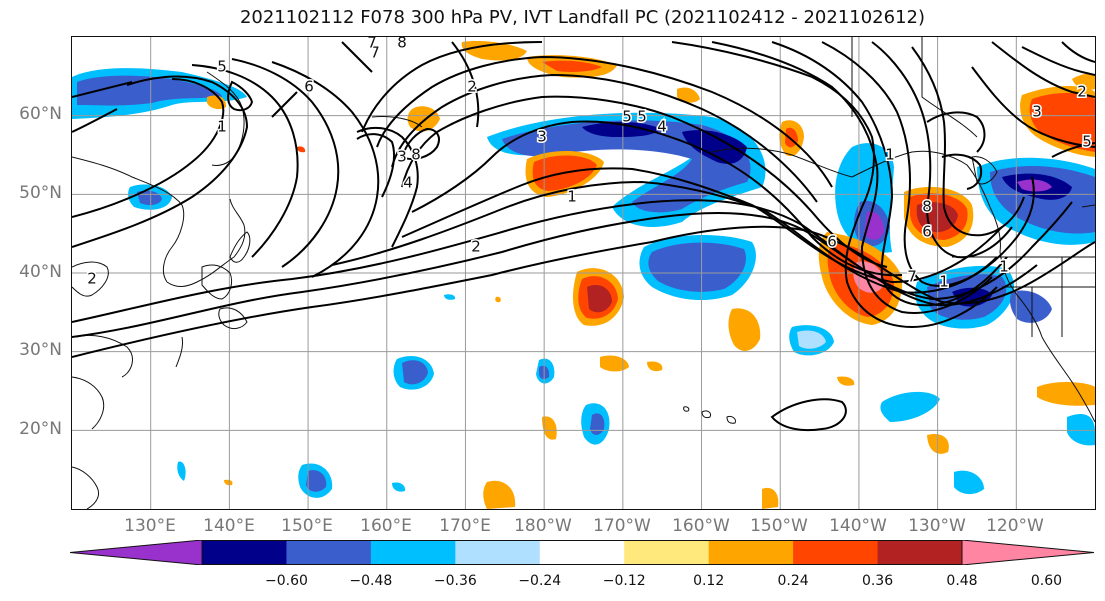 This screenshot has height=601, width=1105. What do you see at coordinates (624, 581) in the screenshot?
I see `colorbar-tick-label: −0.12` at bounding box center [624, 581].